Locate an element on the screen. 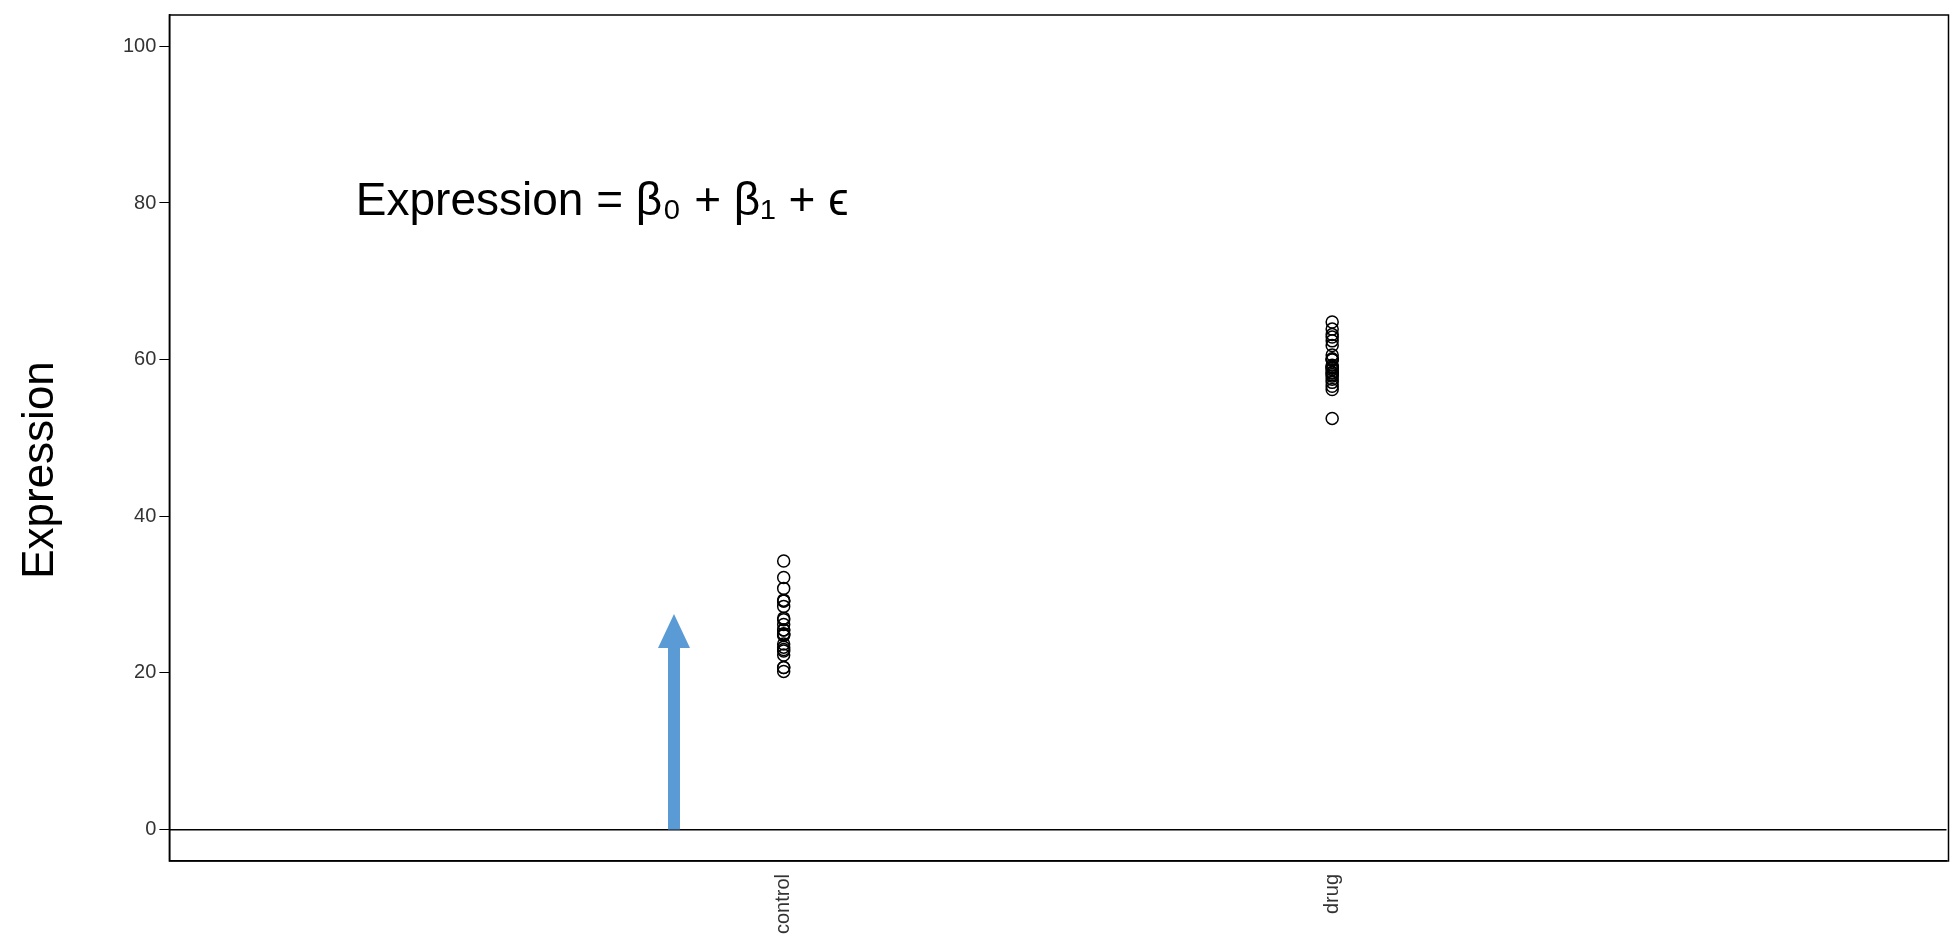  x-tick-label: control is located at coordinates (782, 903).